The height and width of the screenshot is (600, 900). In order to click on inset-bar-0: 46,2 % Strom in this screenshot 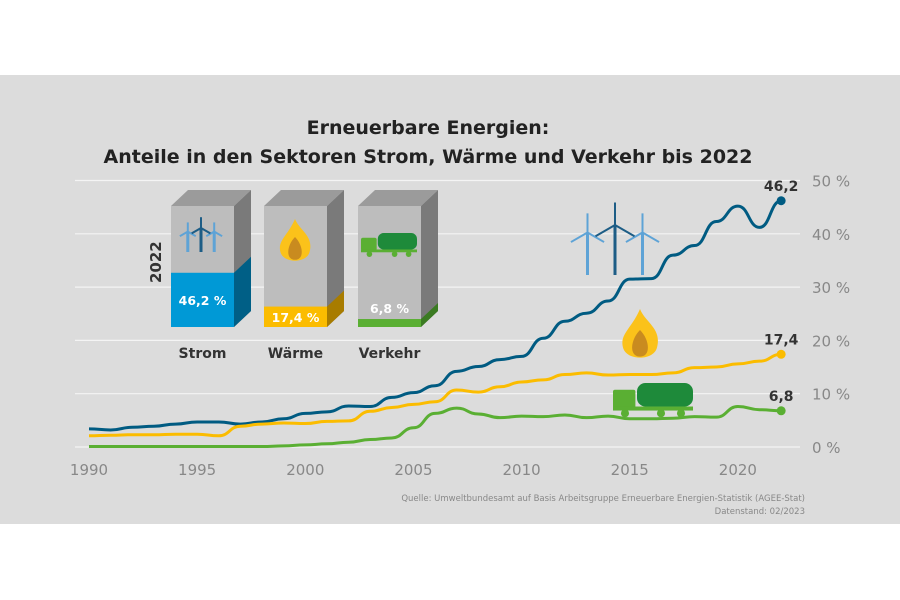, I will do `click(211, 276)`.